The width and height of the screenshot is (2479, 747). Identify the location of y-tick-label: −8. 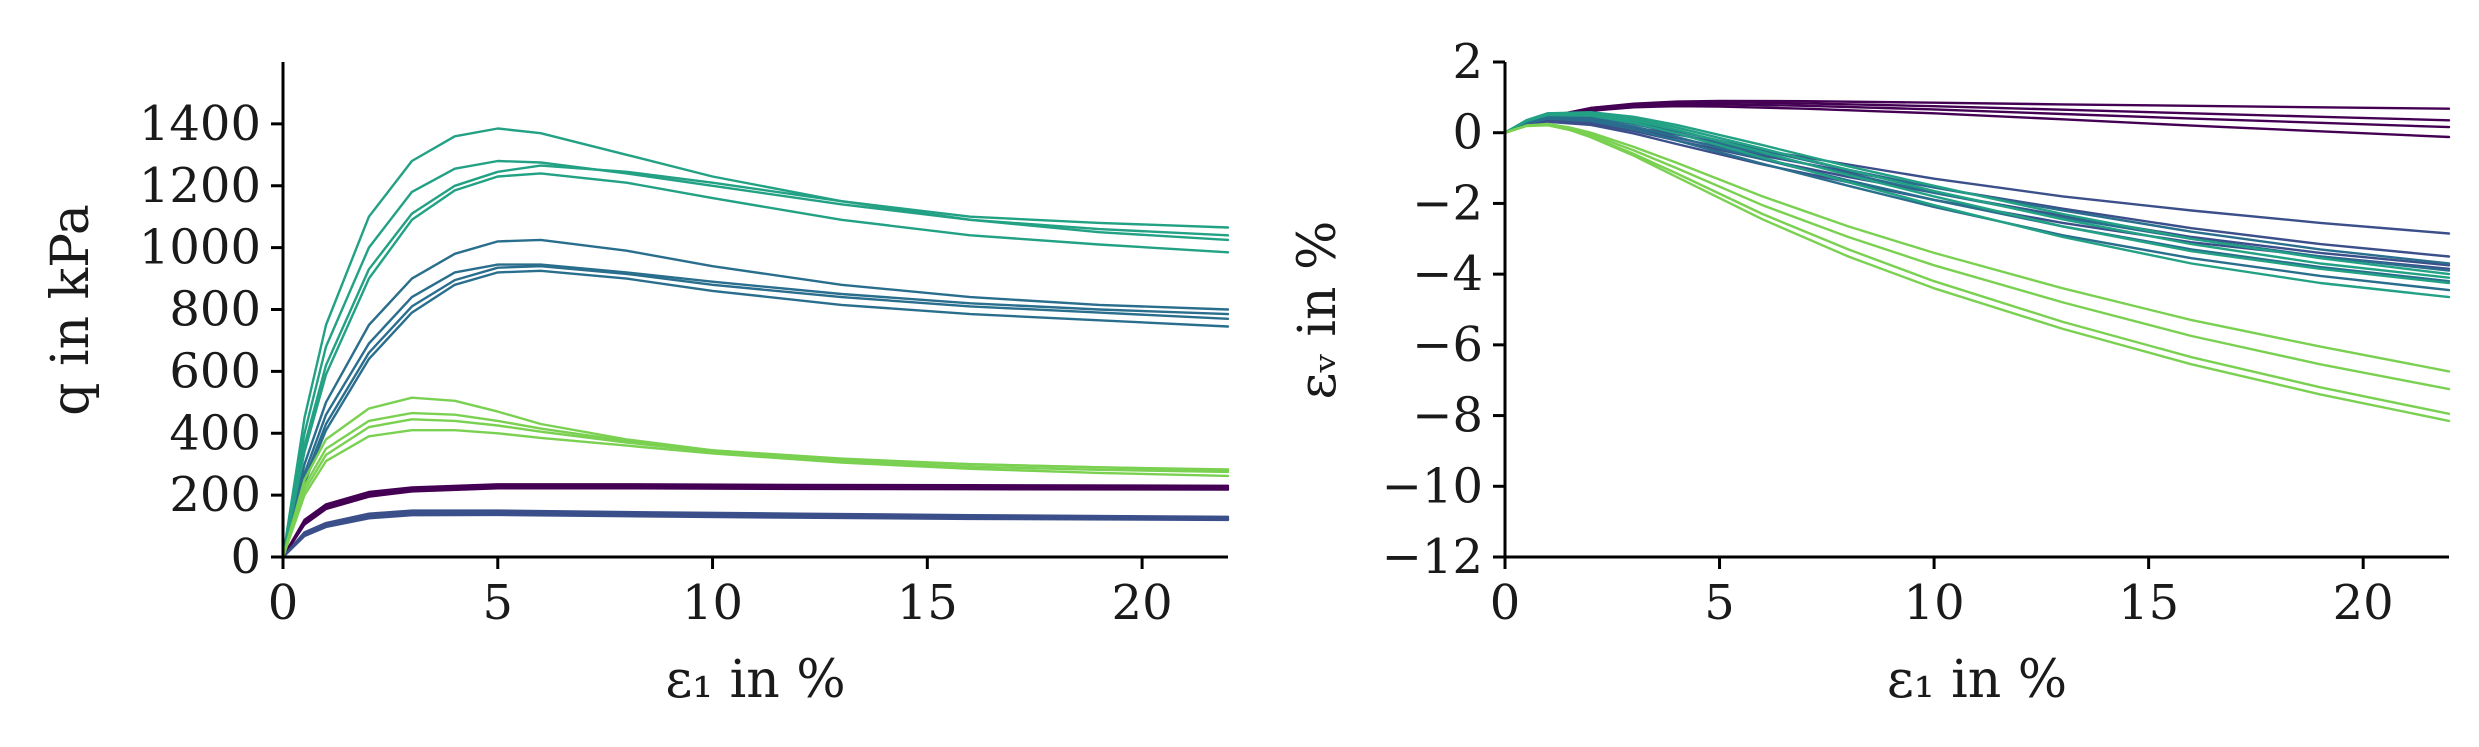
(1447, 416).